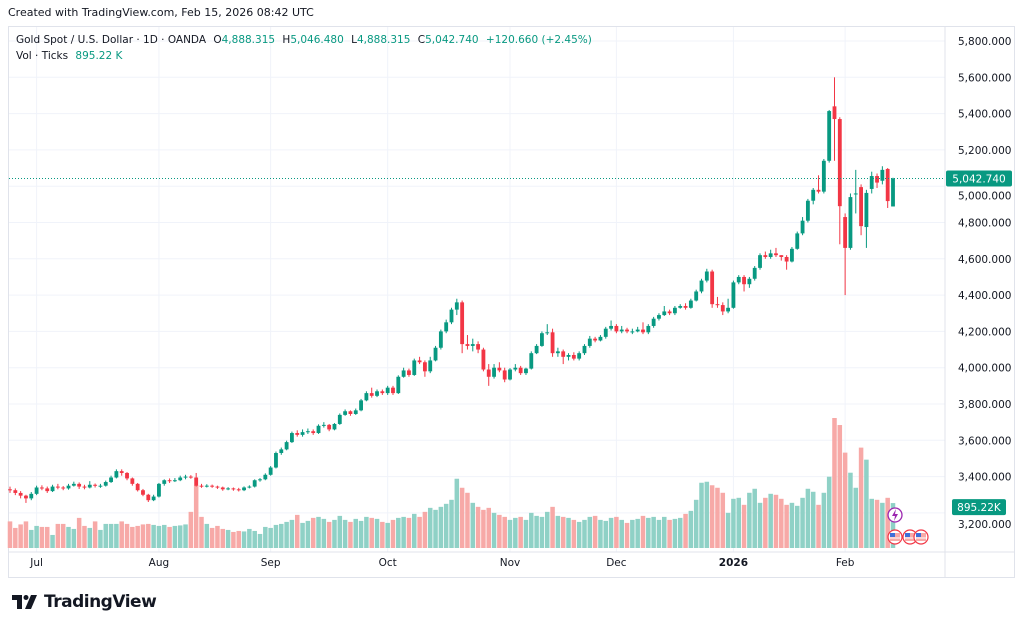  I want to click on volume-title: Vol · Ticks, so click(42, 56).